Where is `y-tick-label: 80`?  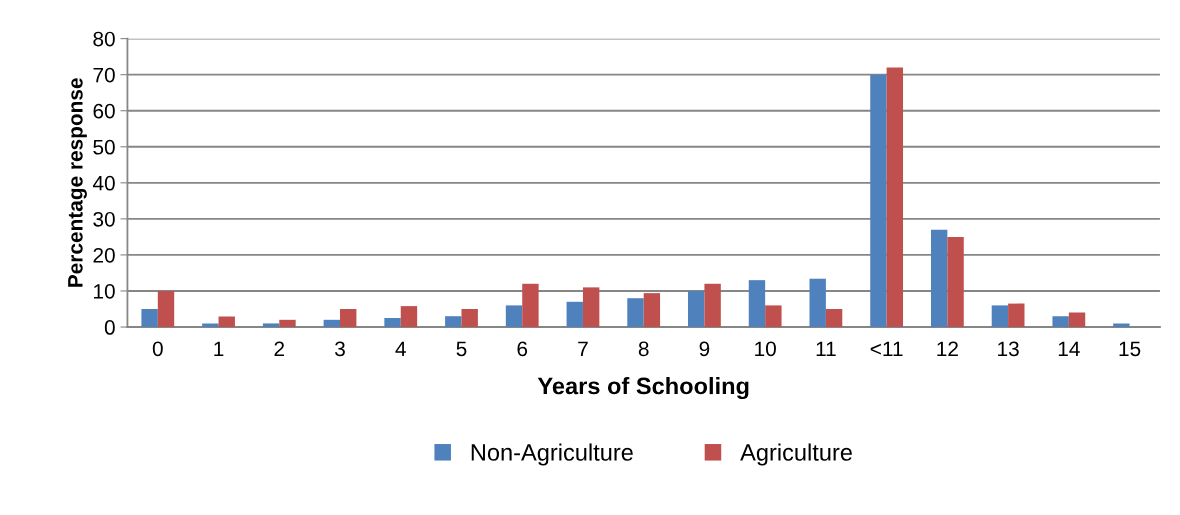
y-tick-label: 80 is located at coordinates (104, 39).